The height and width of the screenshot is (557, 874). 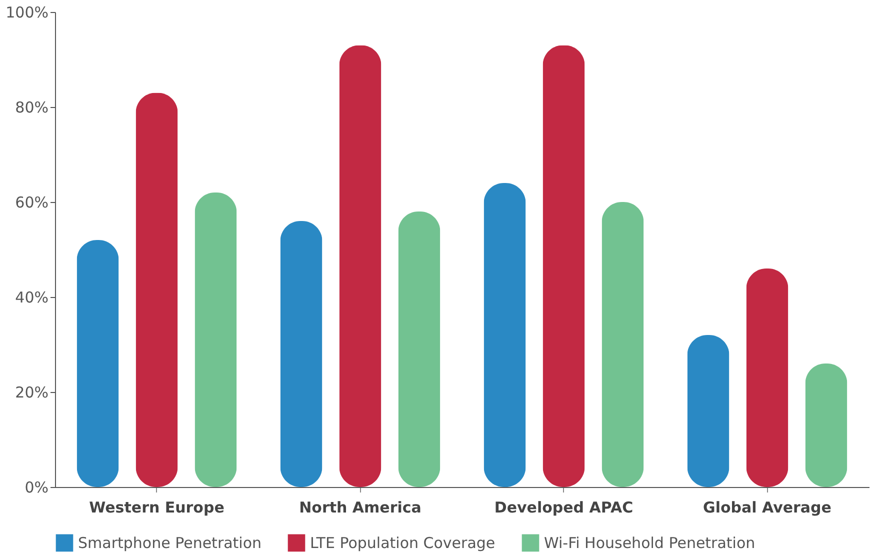 What do you see at coordinates (31, 107) in the screenshot?
I see `y-tick-label: 80%` at bounding box center [31, 107].